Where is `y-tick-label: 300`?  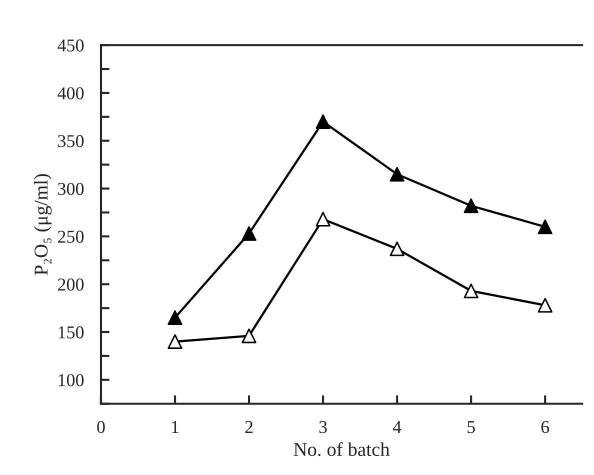
y-tick-label: 300 is located at coordinates (71, 189).